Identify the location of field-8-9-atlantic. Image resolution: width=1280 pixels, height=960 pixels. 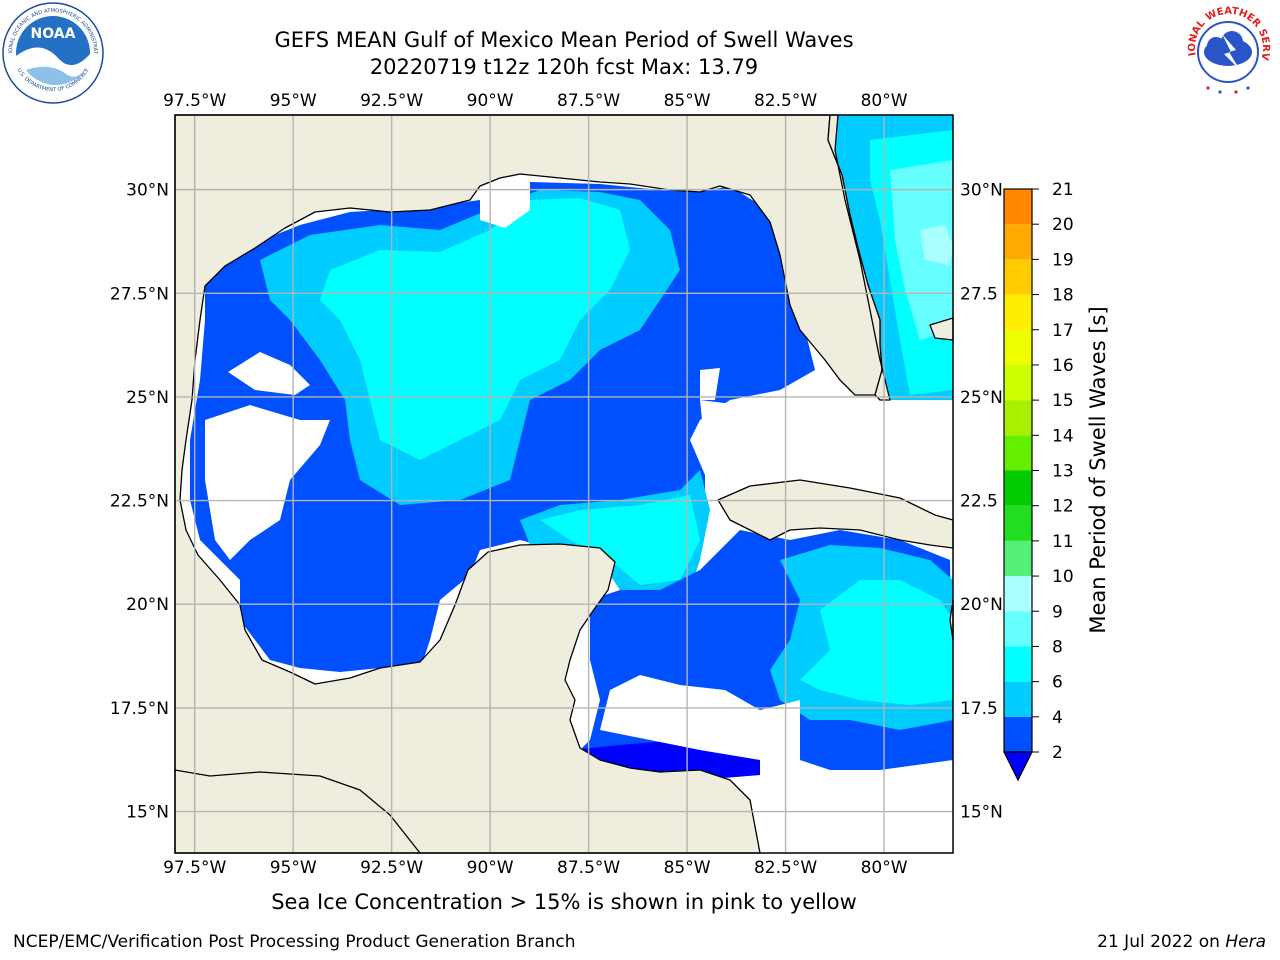
(921, 250).